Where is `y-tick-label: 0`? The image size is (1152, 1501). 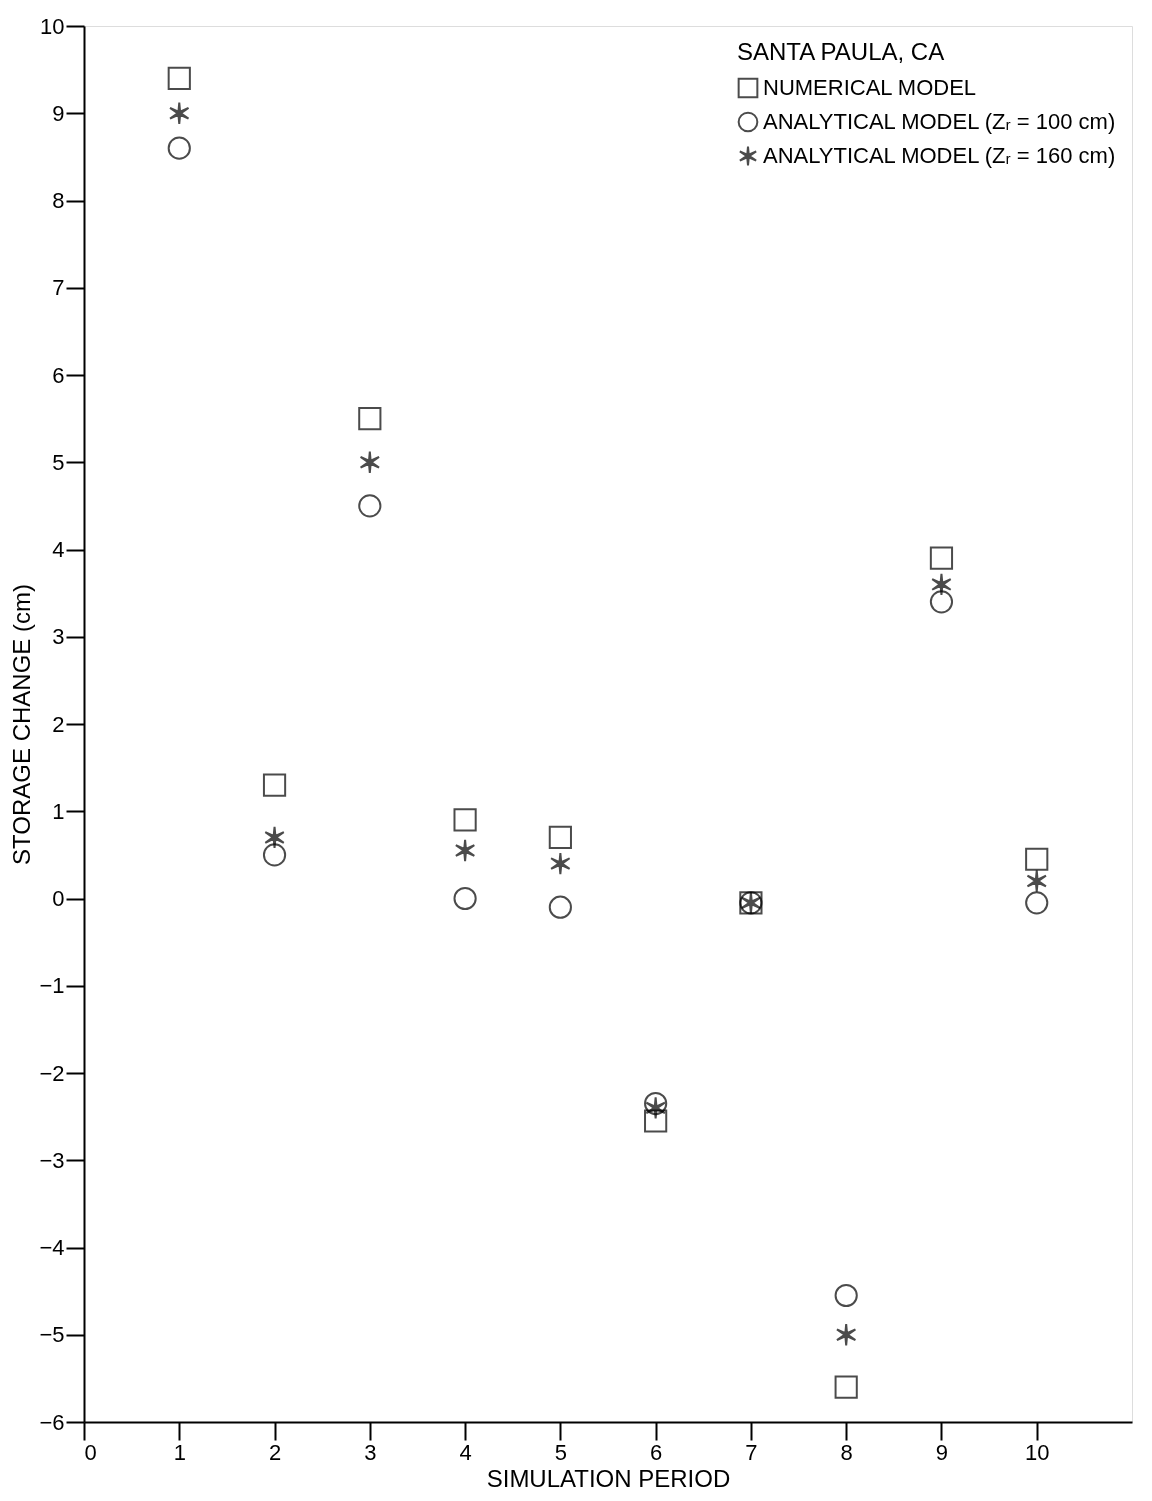
y-tick-label: 0 is located at coordinates (58, 898).